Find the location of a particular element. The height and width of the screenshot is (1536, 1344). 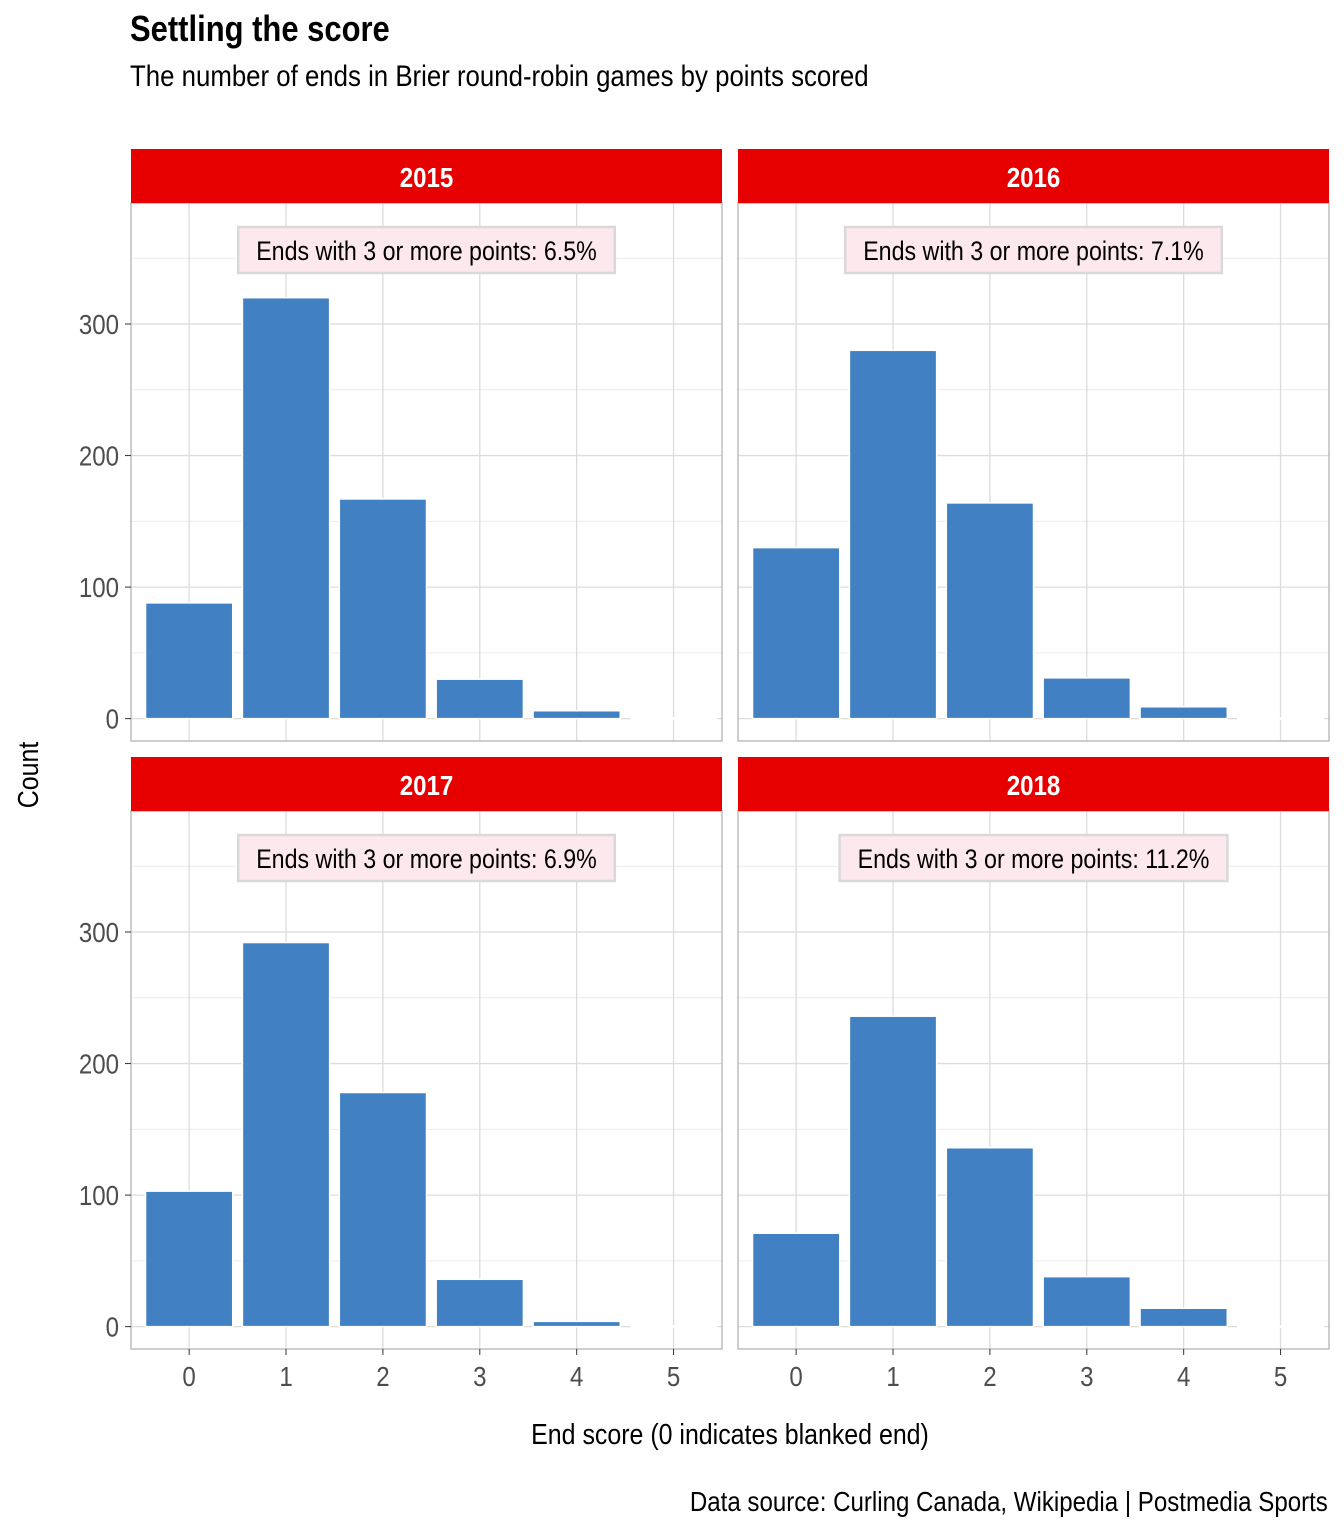

y-axis-label: Count is located at coordinates (28, 774).